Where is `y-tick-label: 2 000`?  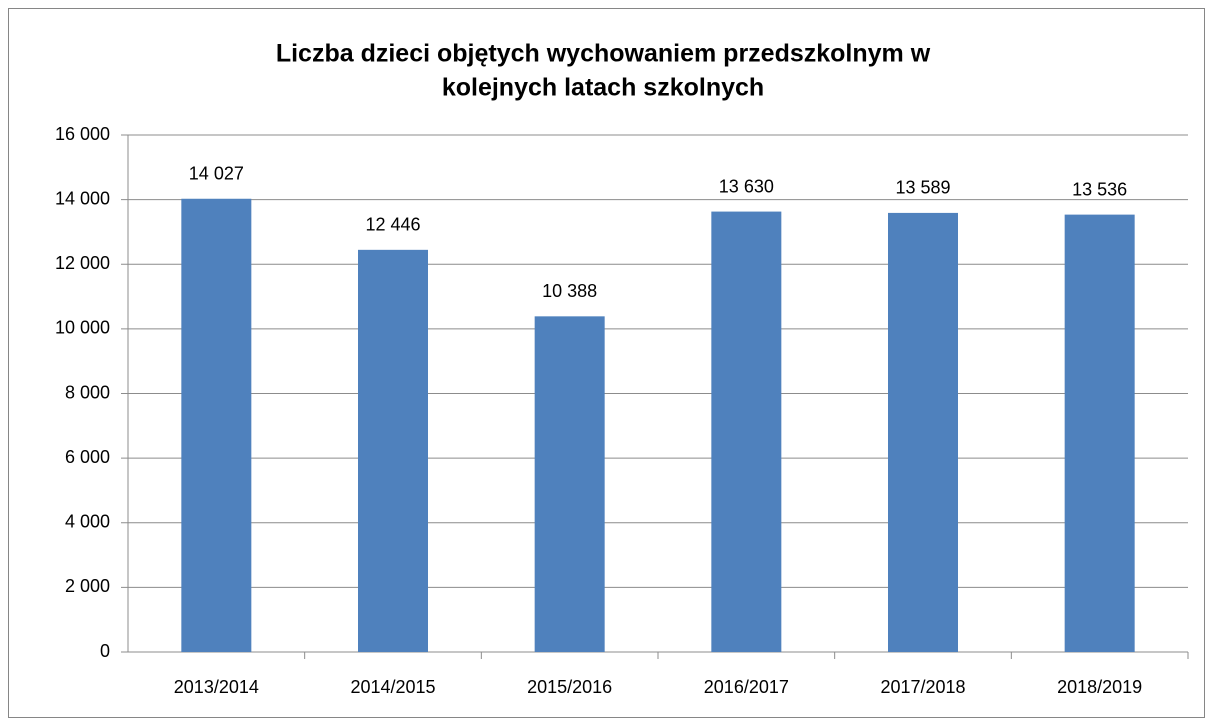 y-tick-label: 2 000 is located at coordinates (87, 586).